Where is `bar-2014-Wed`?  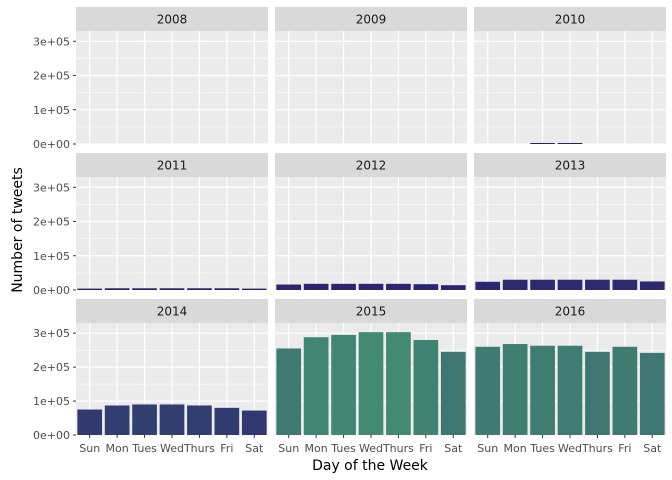
bar-2014-Wed is located at coordinates (172, 419).